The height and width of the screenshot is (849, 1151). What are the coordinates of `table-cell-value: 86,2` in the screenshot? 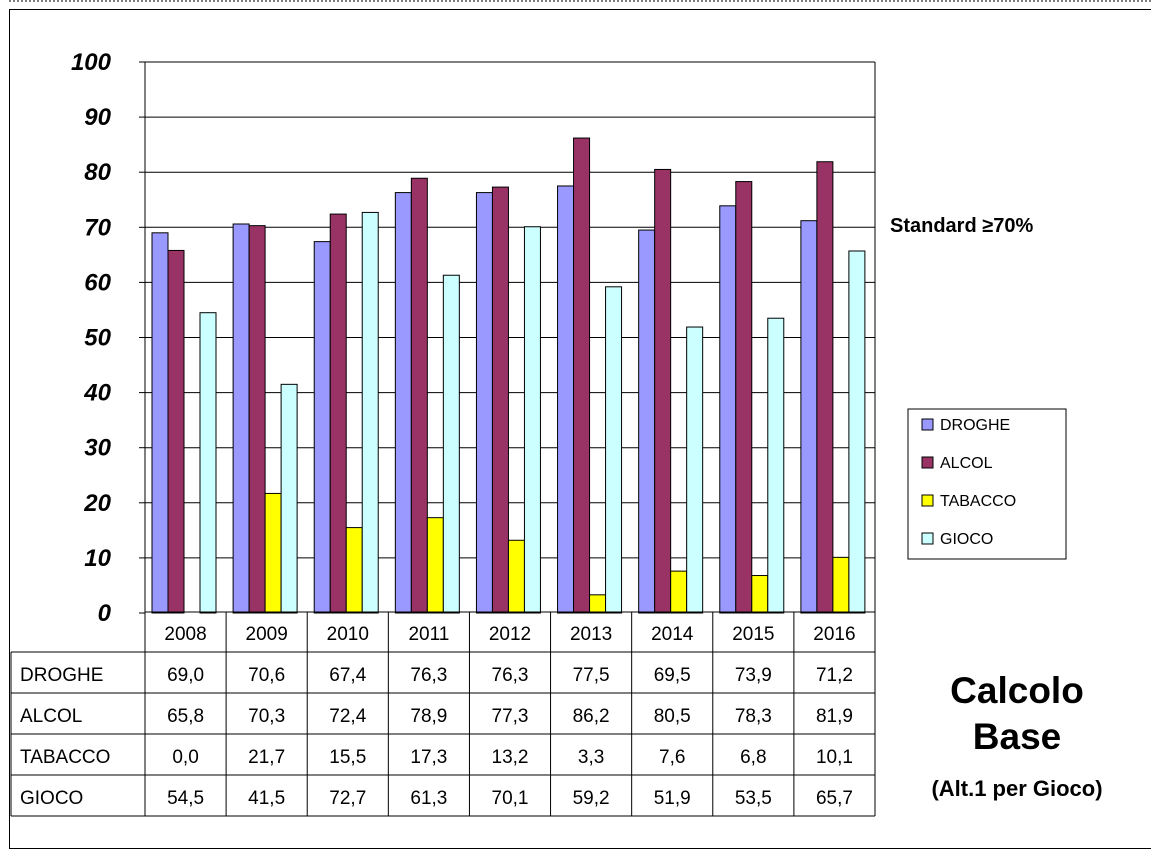 It's located at (591, 716).